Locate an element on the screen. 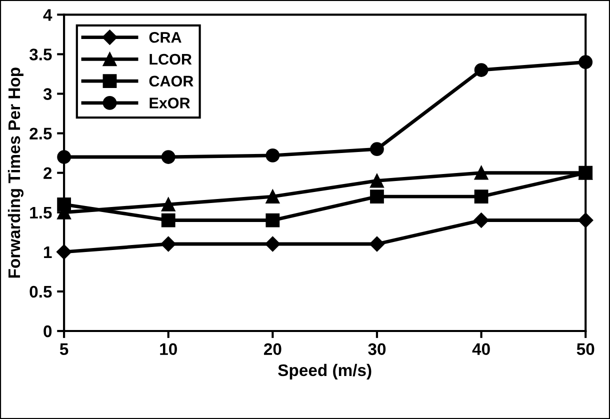 The height and width of the screenshot is (419, 610). x-tick-label: 20 is located at coordinates (273, 349).